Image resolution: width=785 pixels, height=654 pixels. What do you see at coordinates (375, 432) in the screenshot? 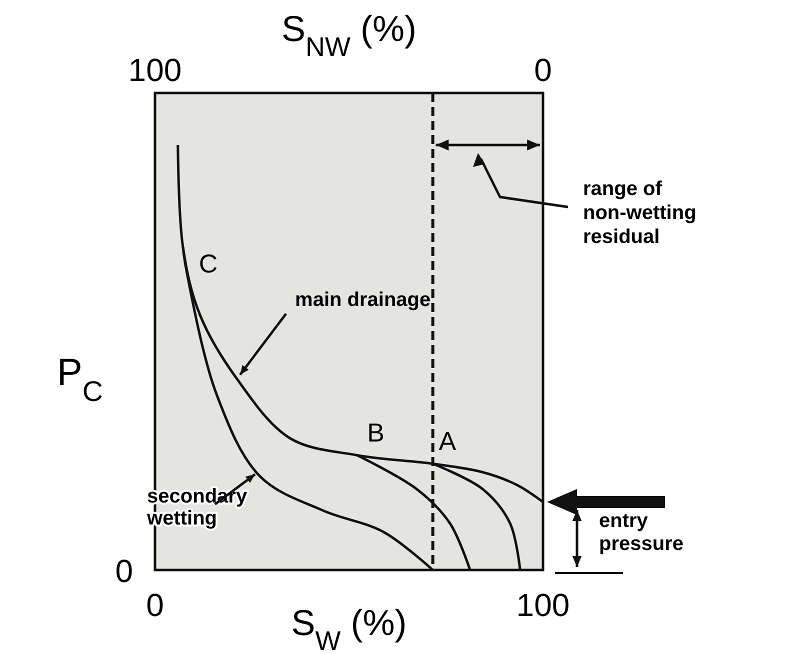
I see `annotation: B` at bounding box center [375, 432].